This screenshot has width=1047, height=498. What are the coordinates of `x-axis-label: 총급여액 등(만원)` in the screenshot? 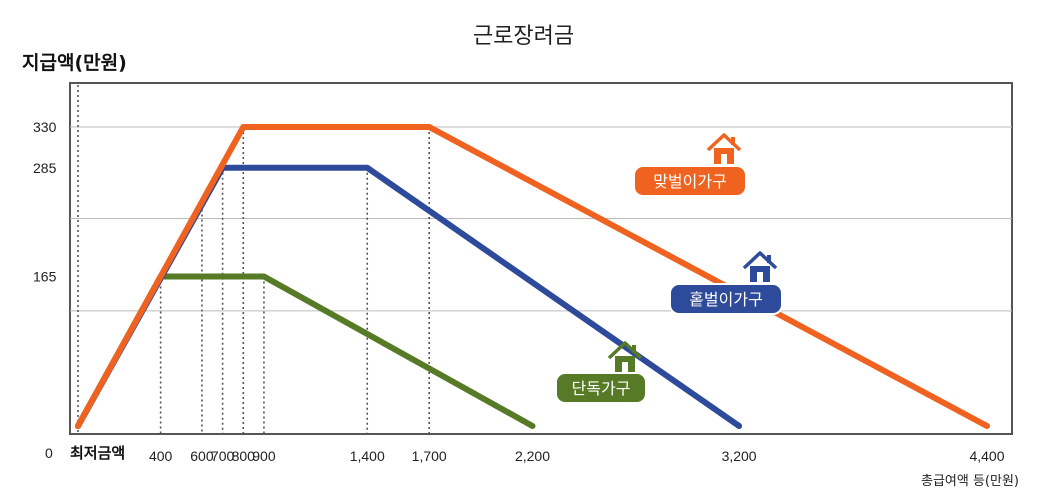 It's located at (970, 481).